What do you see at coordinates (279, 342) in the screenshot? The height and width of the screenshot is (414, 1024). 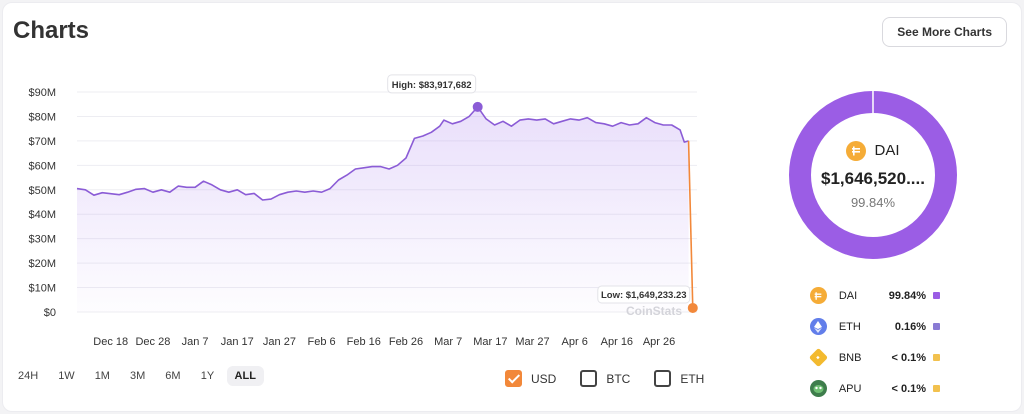 I see `x-tick-label: Jan 27` at bounding box center [279, 342].